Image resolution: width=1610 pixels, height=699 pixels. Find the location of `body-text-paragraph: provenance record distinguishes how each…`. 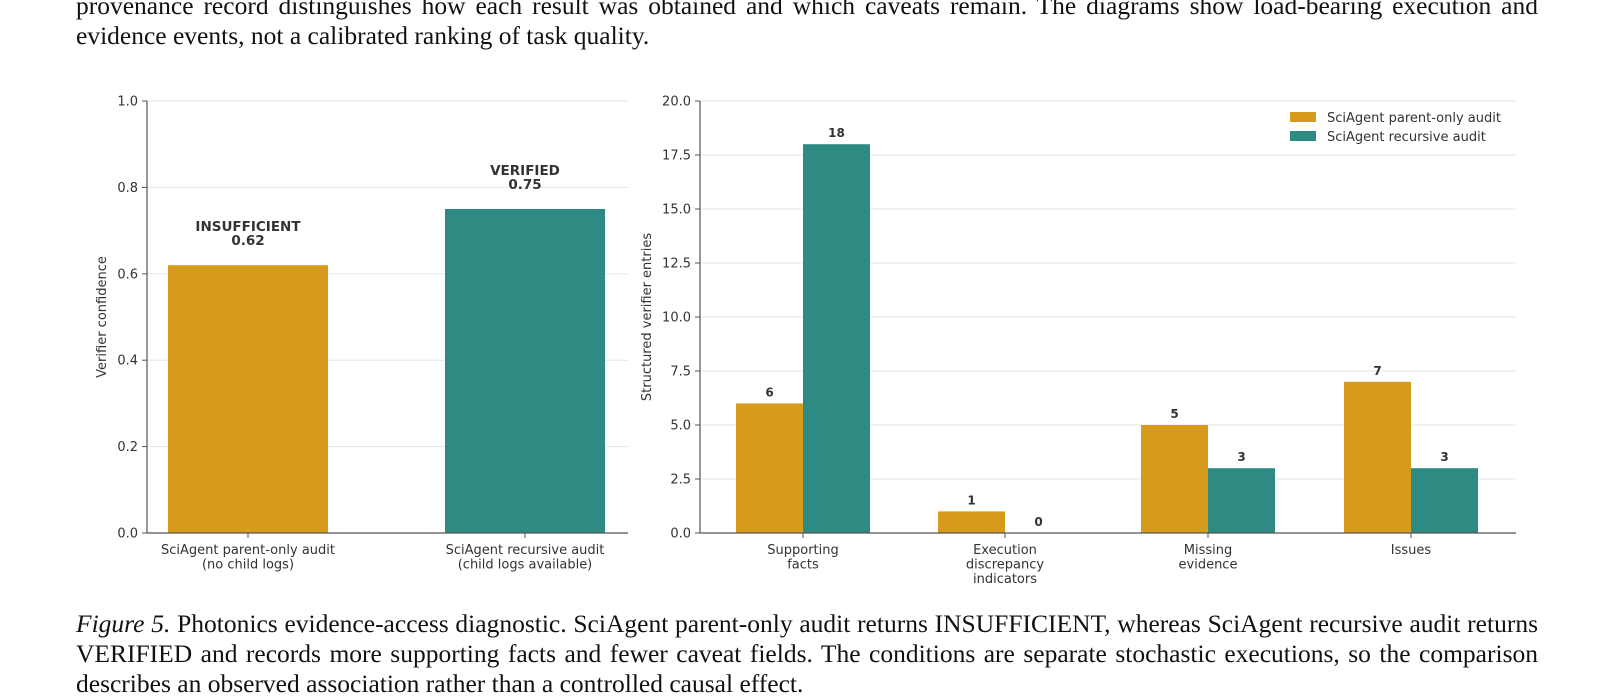

body-text-paragraph: provenance record distinguishes how each… is located at coordinates (807, 25).